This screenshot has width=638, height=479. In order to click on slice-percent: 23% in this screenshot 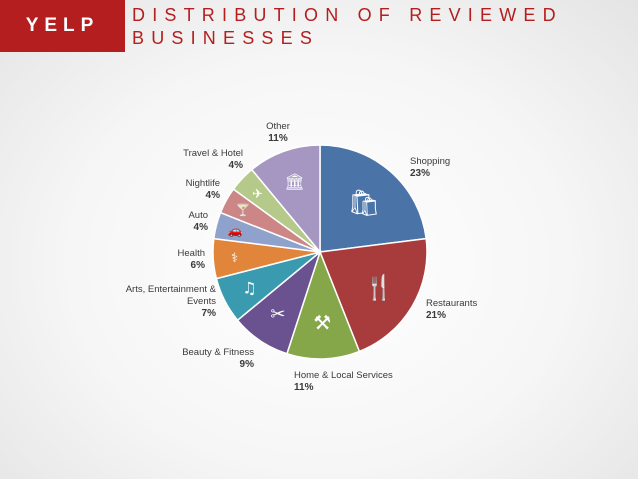, I will do `click(420, 173)`.